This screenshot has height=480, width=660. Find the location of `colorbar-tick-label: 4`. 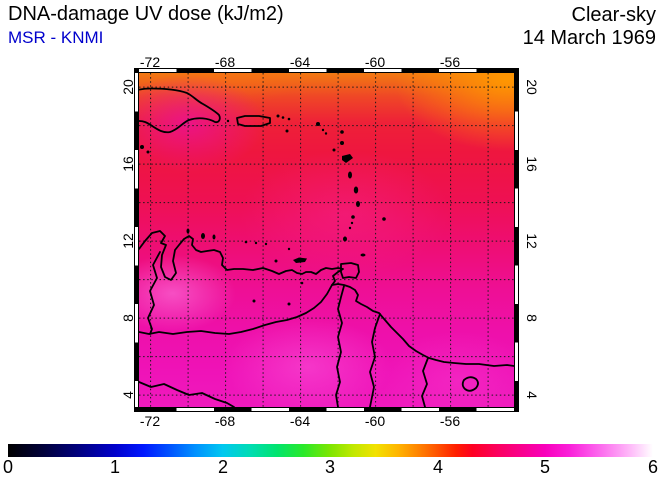

colorbar-tick-label: 4 is located at coordinates (437, 467).